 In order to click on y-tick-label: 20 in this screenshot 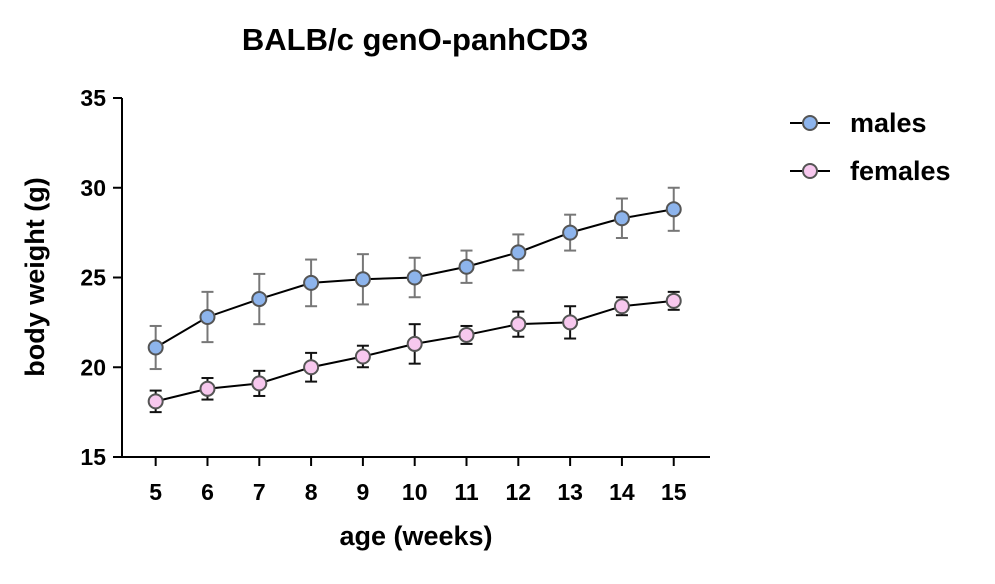, I will do `click(93, 367)`.